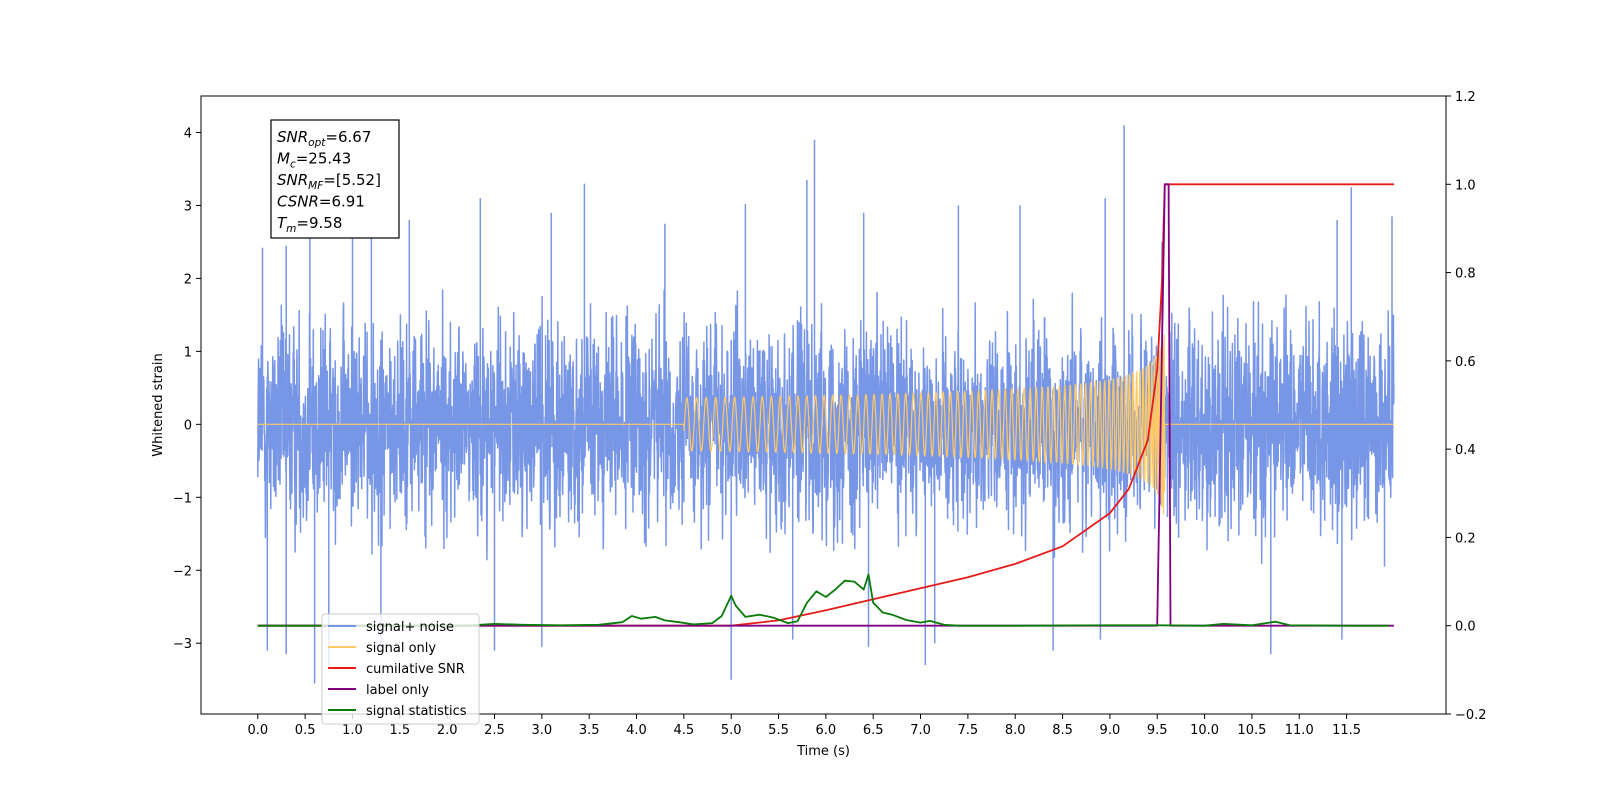 The height and width of the screenshot is (800, 1600). What do you see at coordinates (188, 206) in the screenshot?
I see `left-y-tick-label: 3` at bounding box center [188, 206].